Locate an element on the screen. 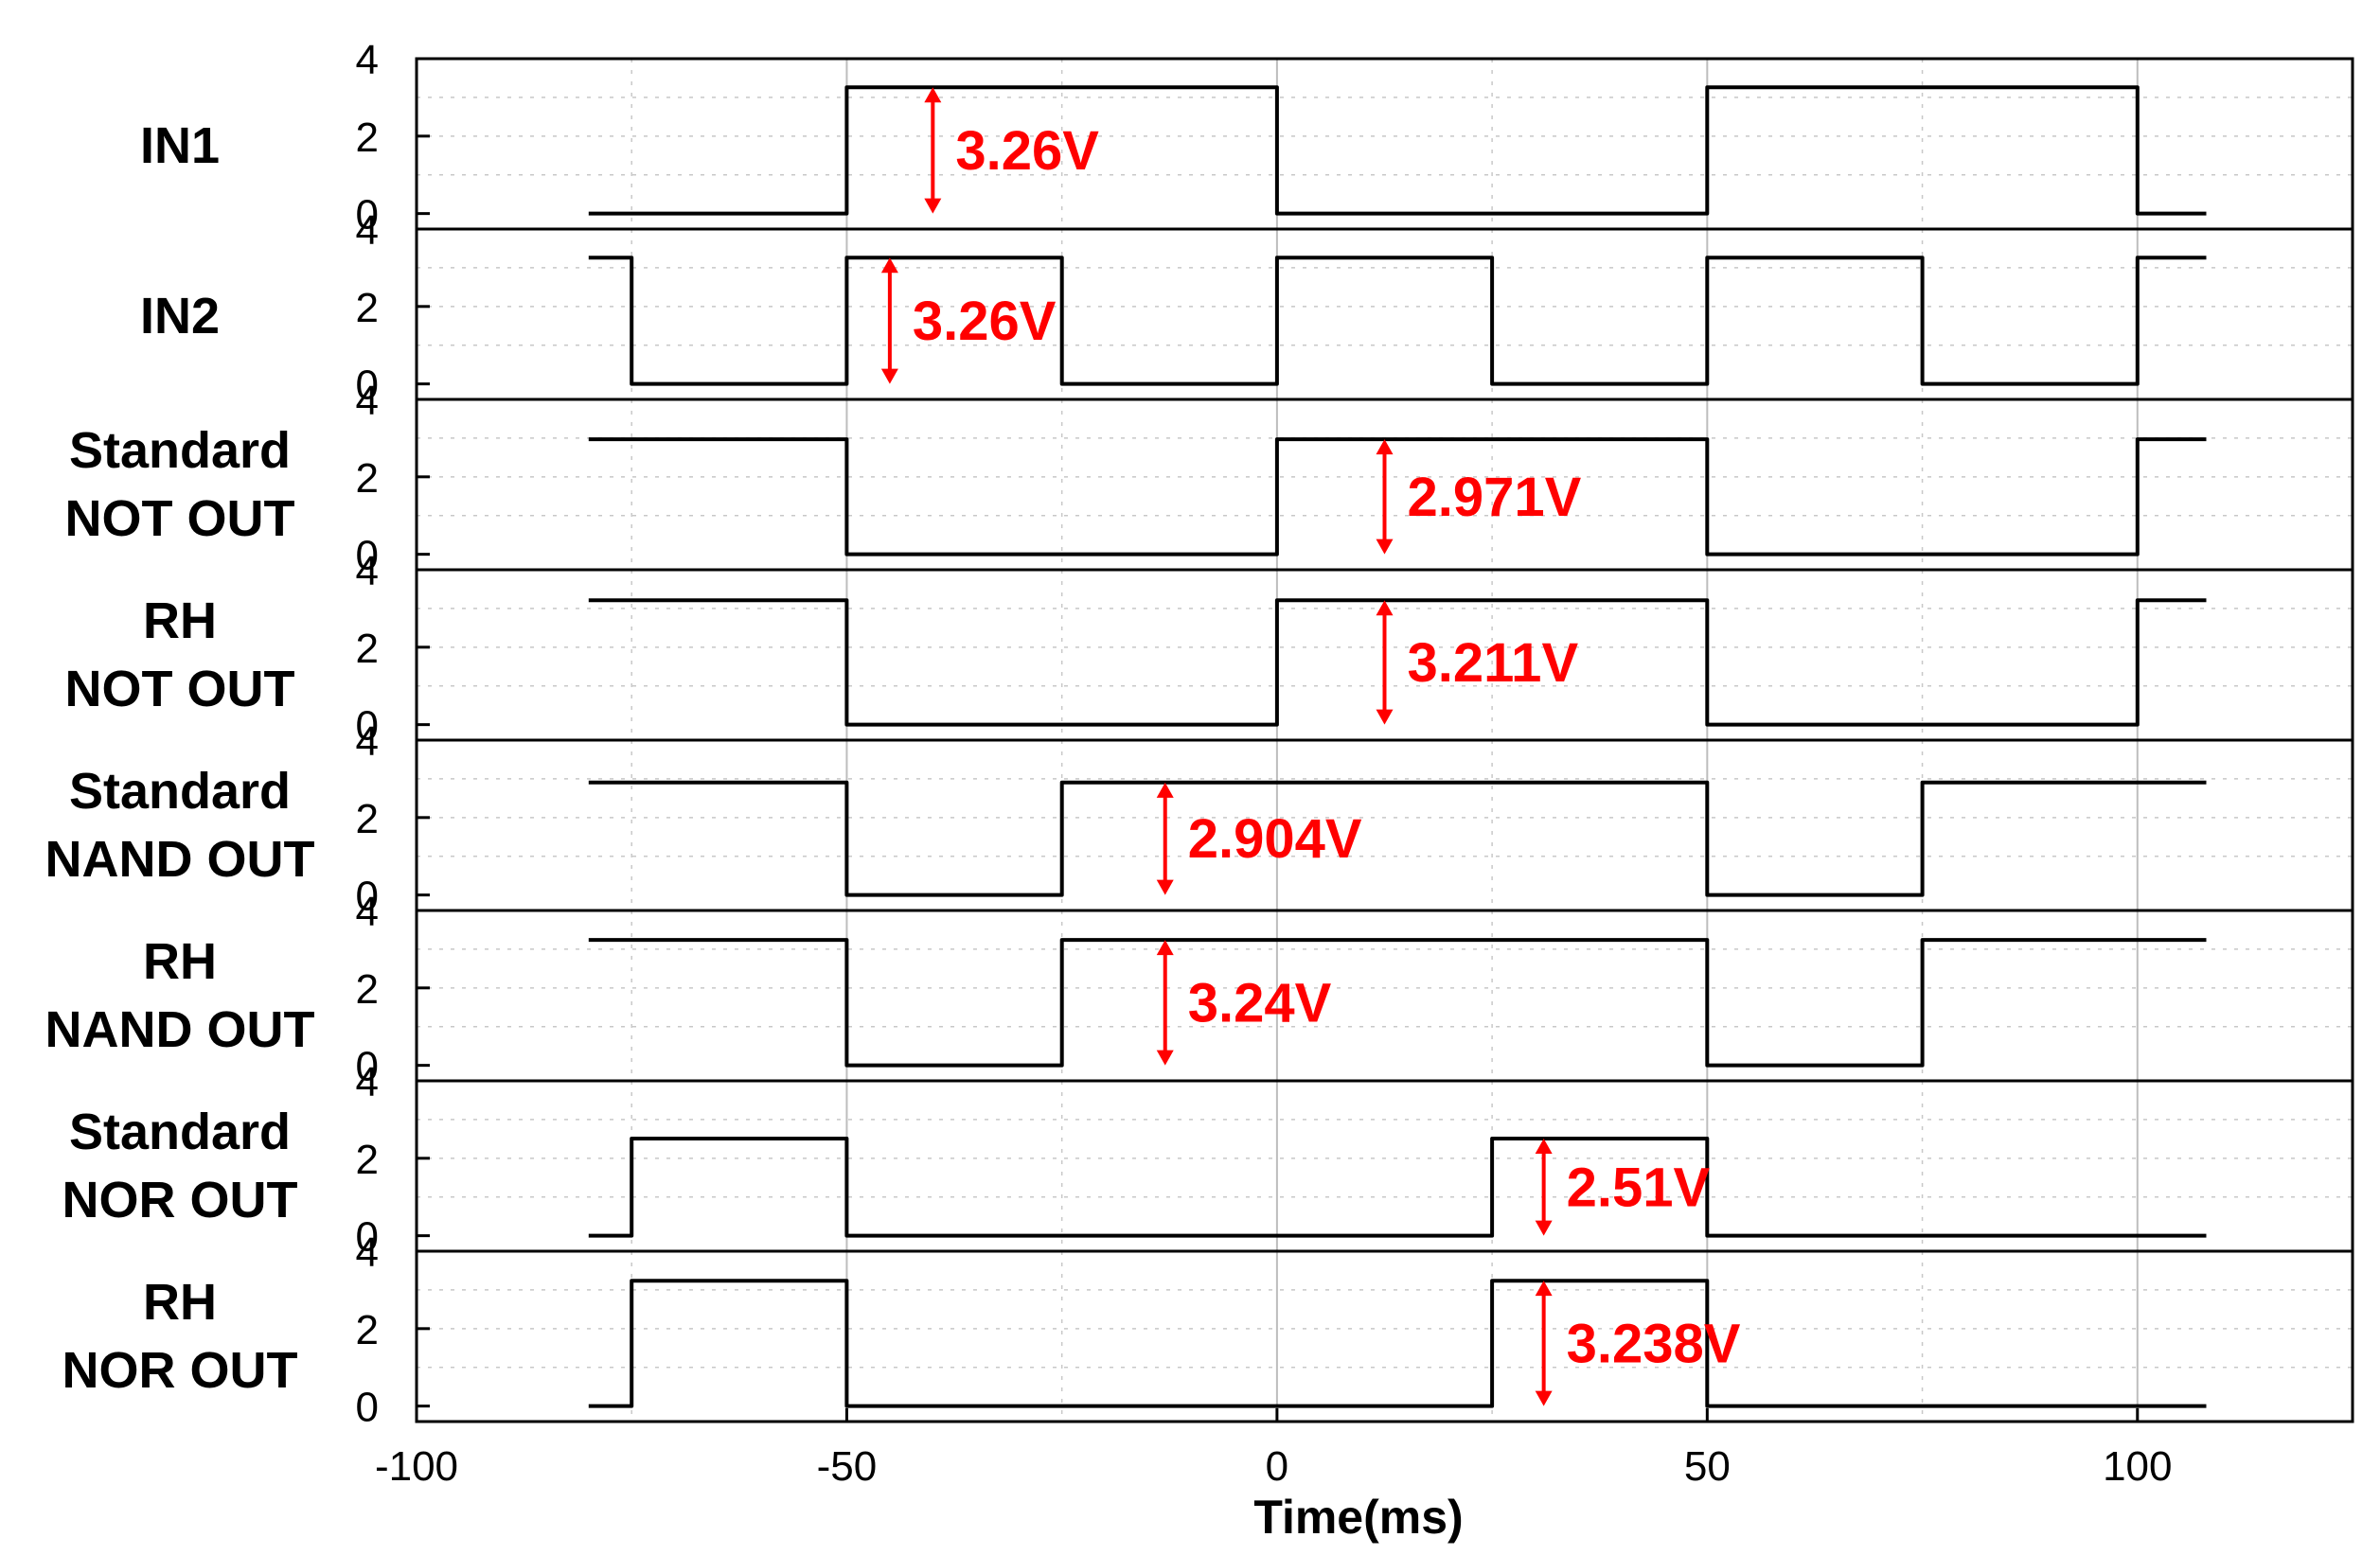 This screenshot has width=2380, height=1555. voltage-annotation-label: 2.971V is located at coordinates (1495, 497).